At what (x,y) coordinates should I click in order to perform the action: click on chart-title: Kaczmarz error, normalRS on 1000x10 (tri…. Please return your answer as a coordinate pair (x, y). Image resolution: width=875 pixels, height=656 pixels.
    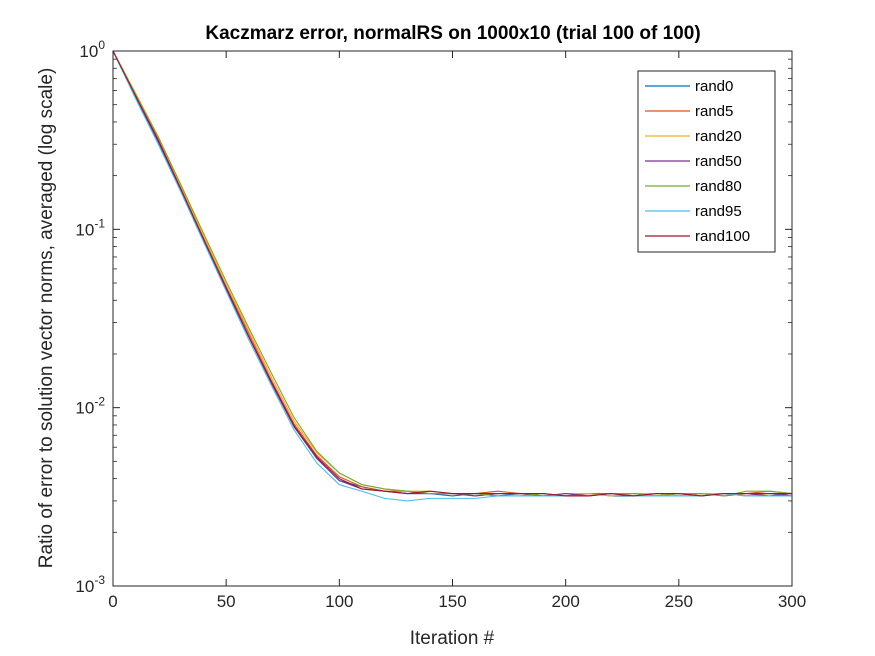
    Looking at the image, I should click on (452, 33).